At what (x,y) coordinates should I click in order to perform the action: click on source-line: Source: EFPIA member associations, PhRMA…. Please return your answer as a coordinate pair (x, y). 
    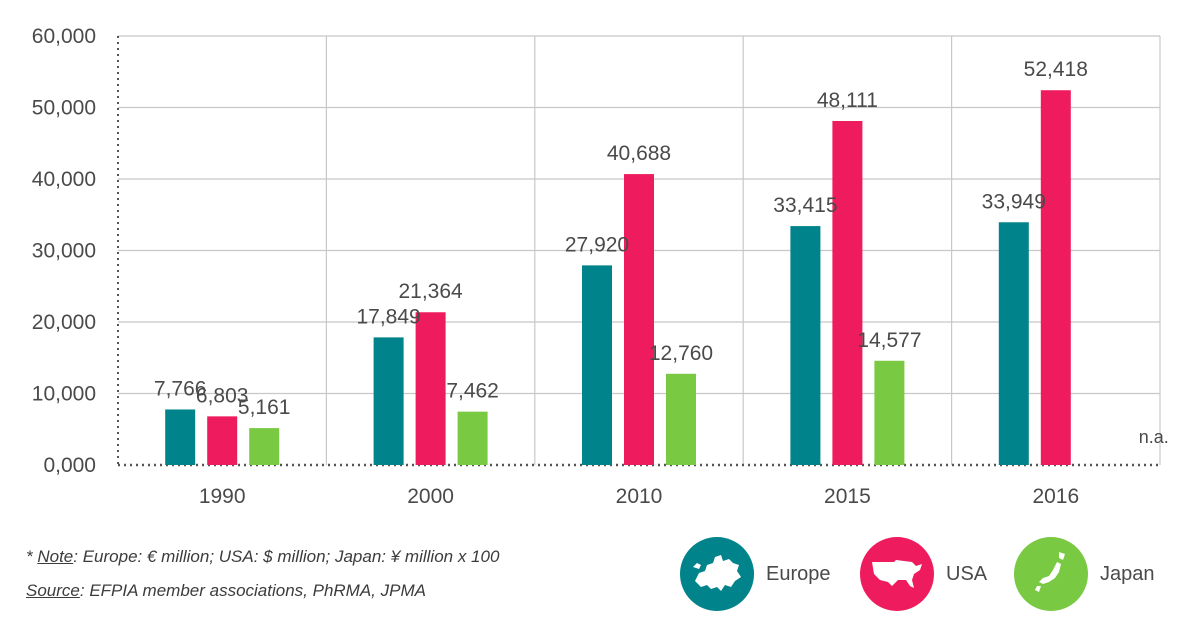
    Looking at the image, I should click on (262, 591).